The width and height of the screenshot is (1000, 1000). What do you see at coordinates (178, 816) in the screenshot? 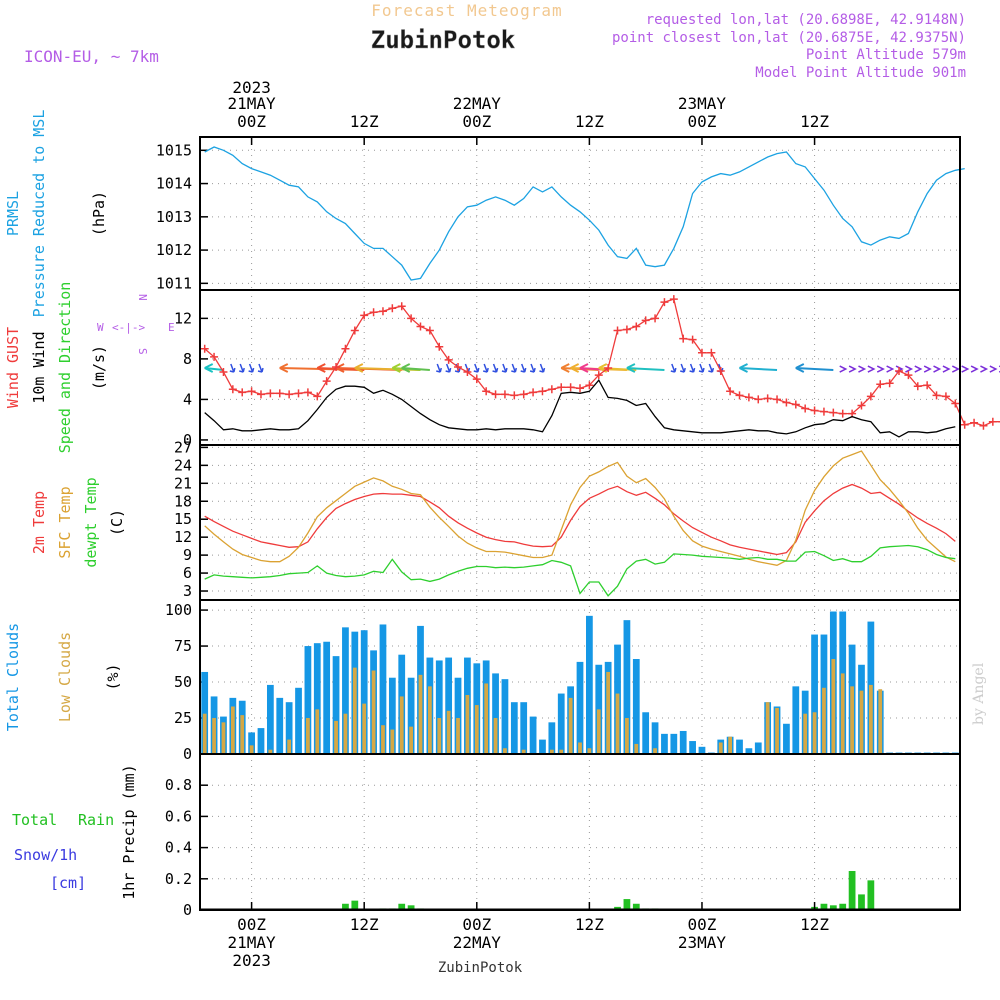
I see `precip-ytick-label: 0.6` at bounding box center [178, 816].